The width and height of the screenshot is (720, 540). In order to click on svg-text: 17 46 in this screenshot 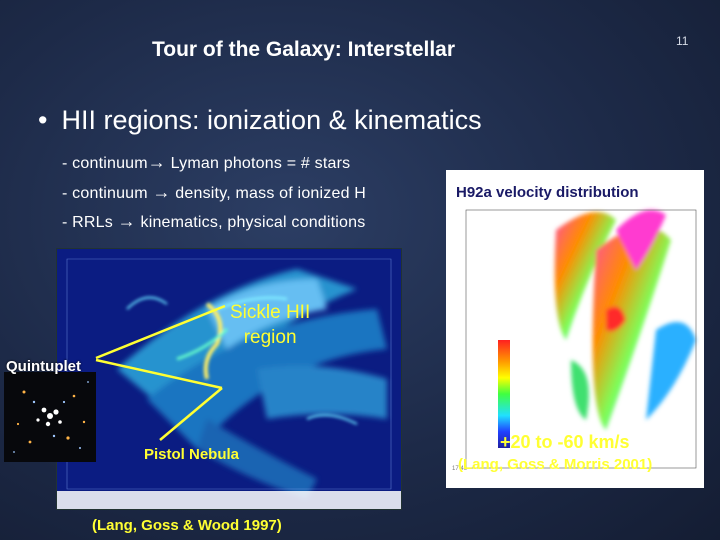, I will do `click(460, 469)`.